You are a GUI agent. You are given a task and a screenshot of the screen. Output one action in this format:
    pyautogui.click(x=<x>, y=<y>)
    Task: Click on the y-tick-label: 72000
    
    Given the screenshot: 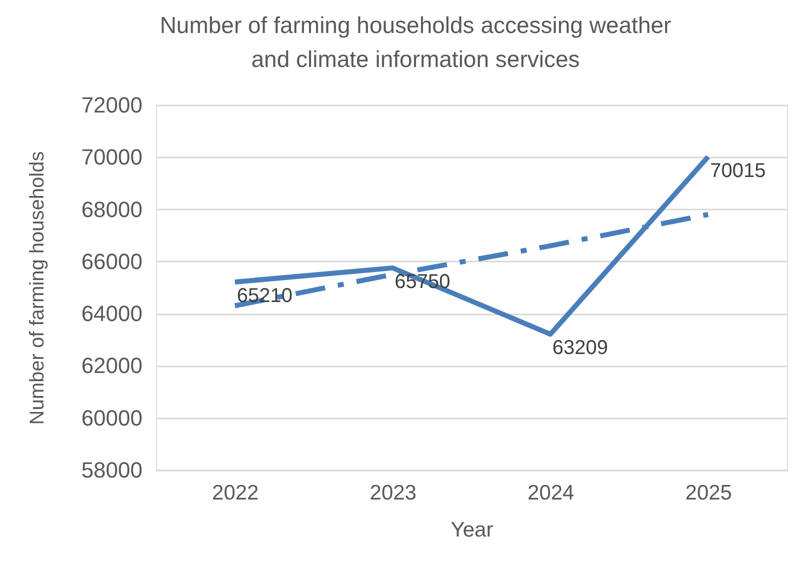 What is the action you would take?
    pyautogui.click(x=111, y=105)
    